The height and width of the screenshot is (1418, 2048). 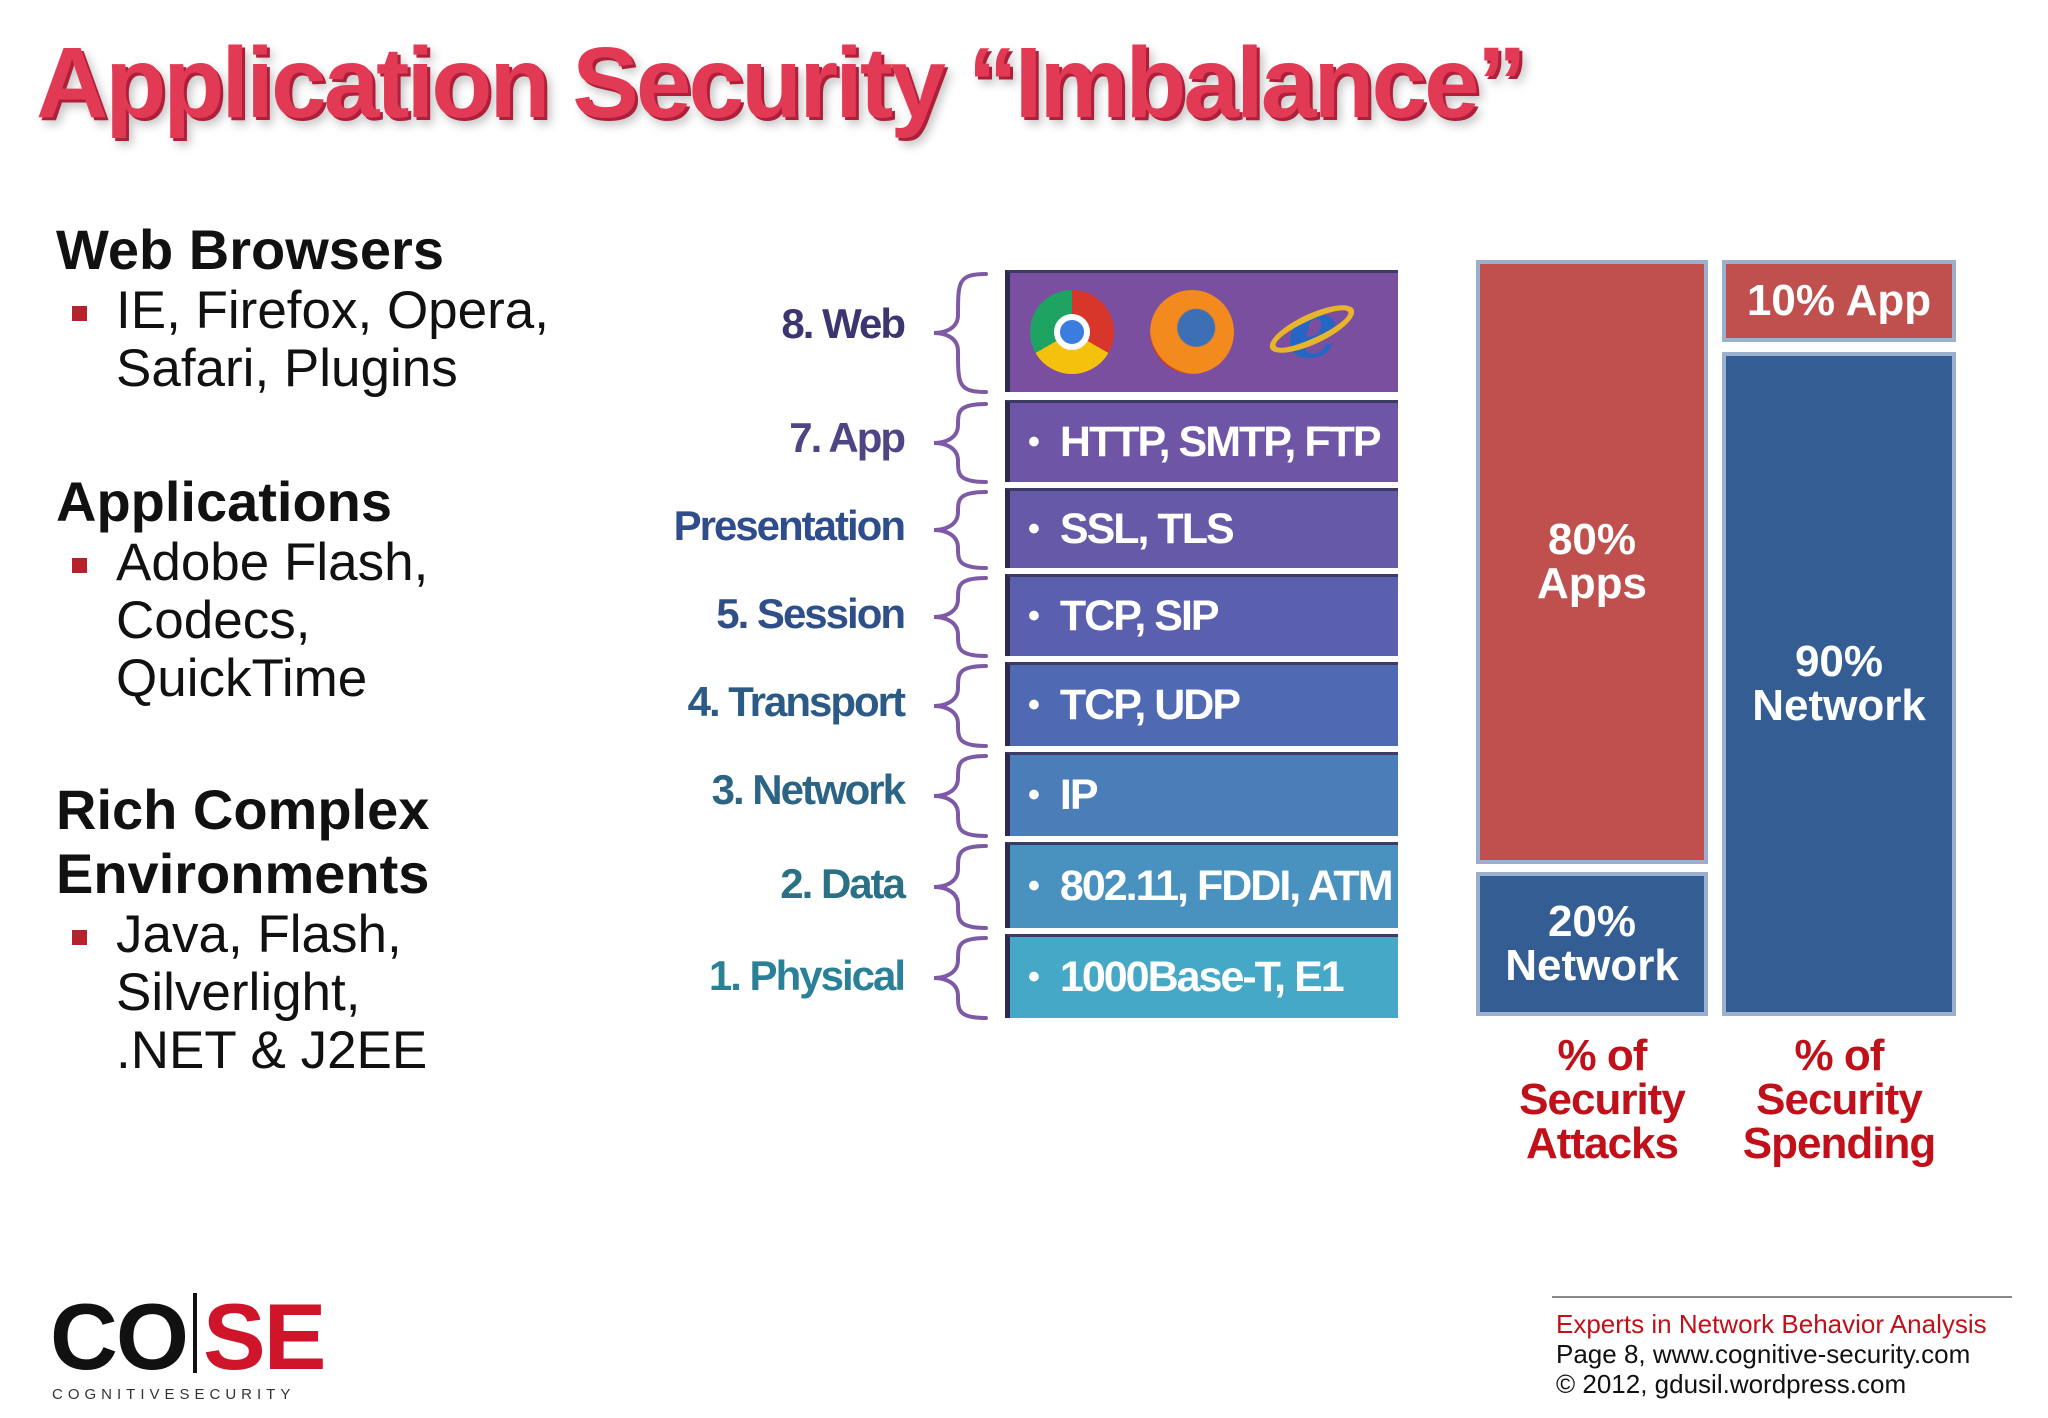 I want to click on spending-network-bar: 90% Network, so click(x=1839, y=684).